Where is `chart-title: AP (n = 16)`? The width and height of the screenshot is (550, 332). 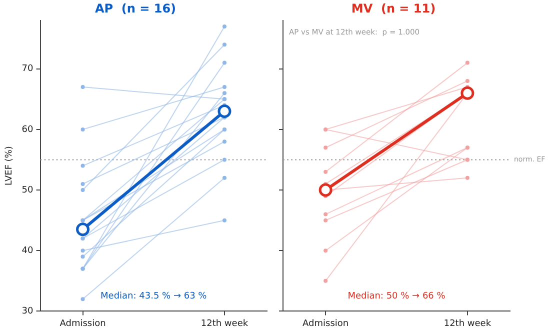 chart-title: AP (n = 16) is located at coordinates (135, 8).